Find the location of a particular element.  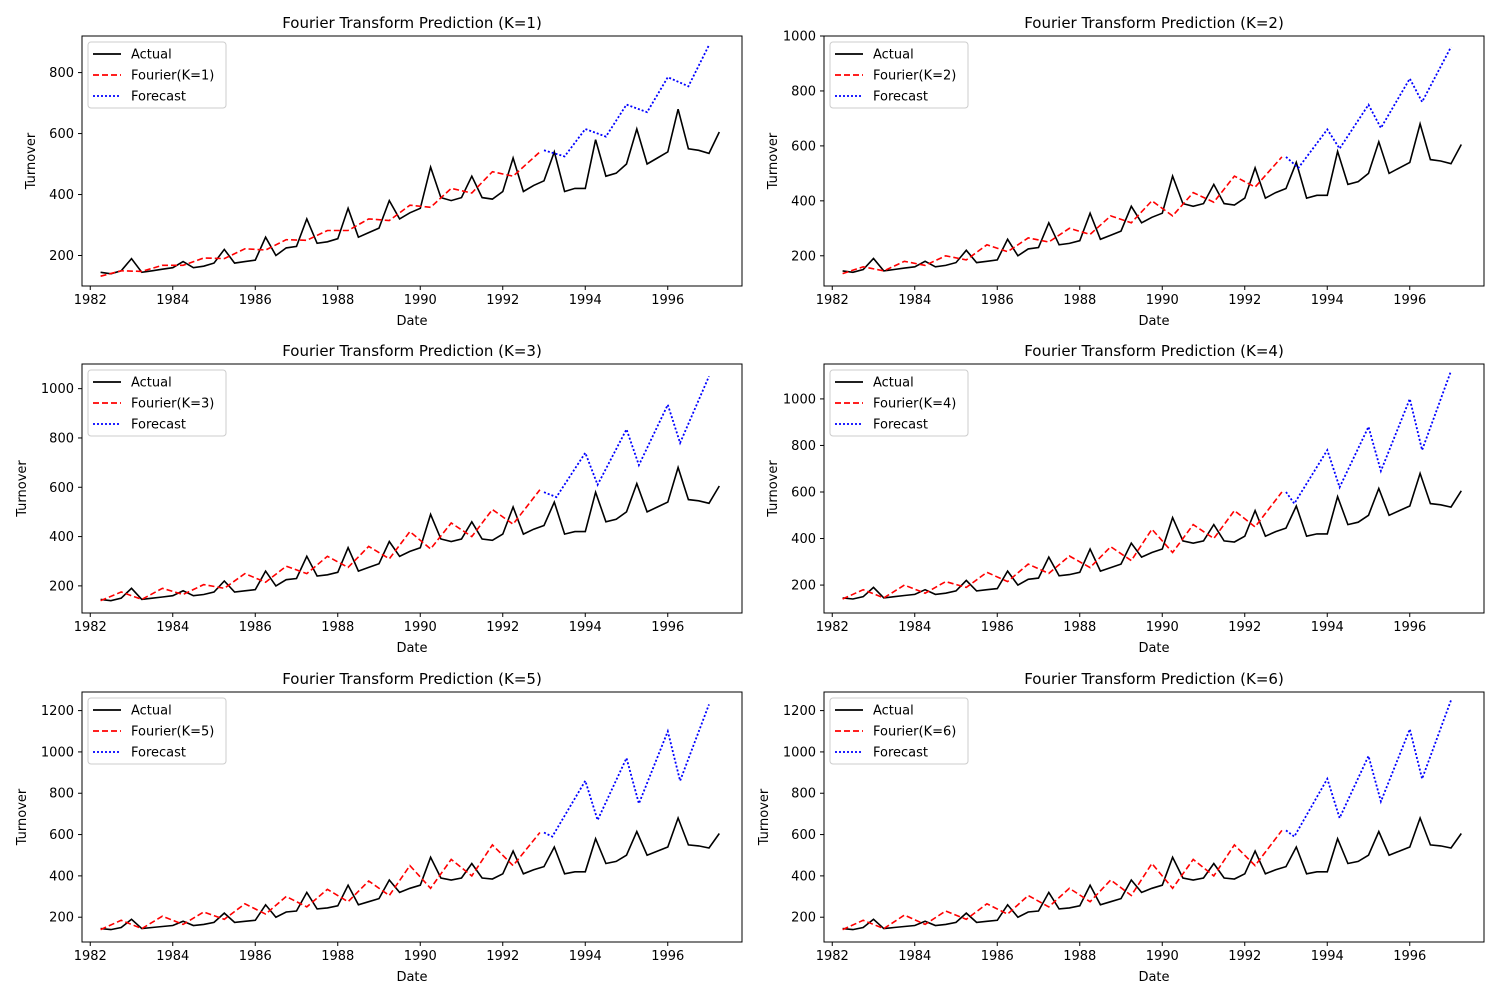

legend-label: Fourier(K=3) is located at coordinates (172, 404).